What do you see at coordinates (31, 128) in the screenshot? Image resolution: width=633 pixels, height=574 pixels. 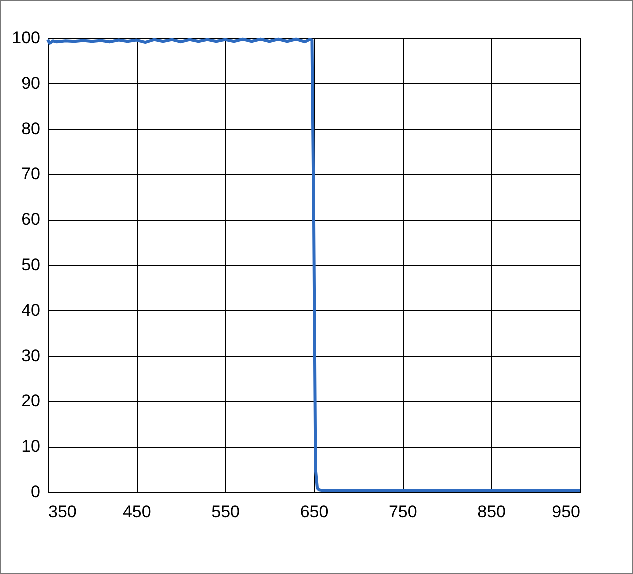 I see `y-tick-label: 80` at bounding box center [31, 128].